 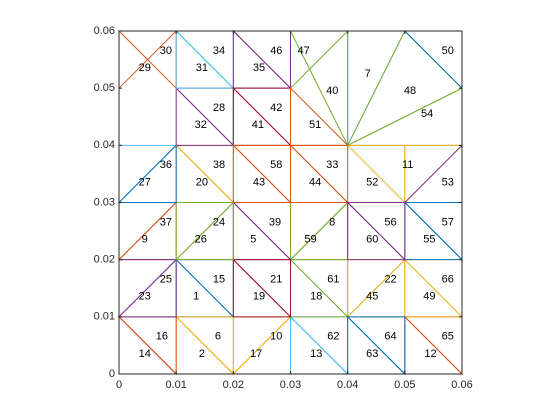 What do you see at coordinates (310, 240) in the screenshot?
I see `triangle-label: 59` at bounding box center [310, 240].